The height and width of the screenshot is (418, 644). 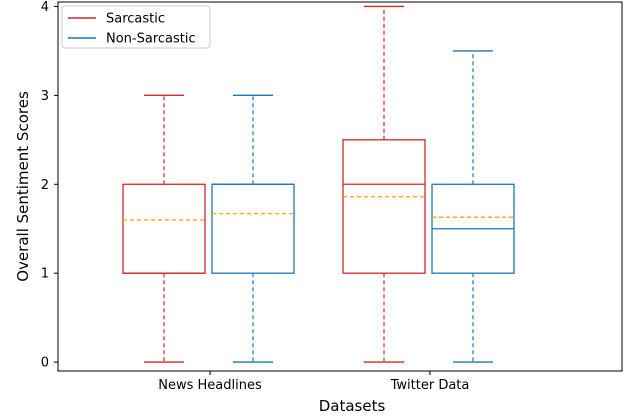 What do you see at coordinates (151, 39) in the screenshot?
I see `legend-label: Non-Sarcastic` at bounding box center [151, 39].